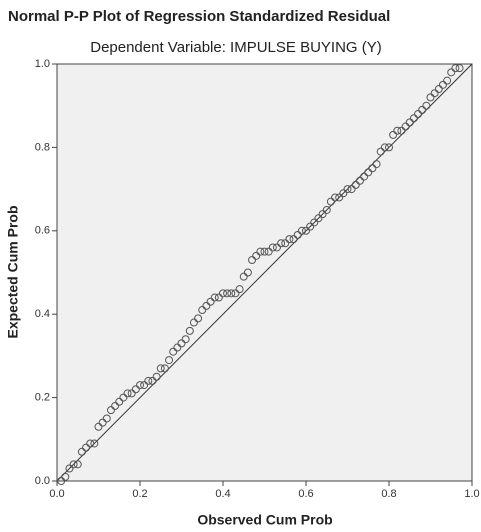 The image size is (481, 532). What do you see at coordinates (42, 231) in the screenshot?
I see `y-tick-label: 0.6` at bounding box center [42, 231].